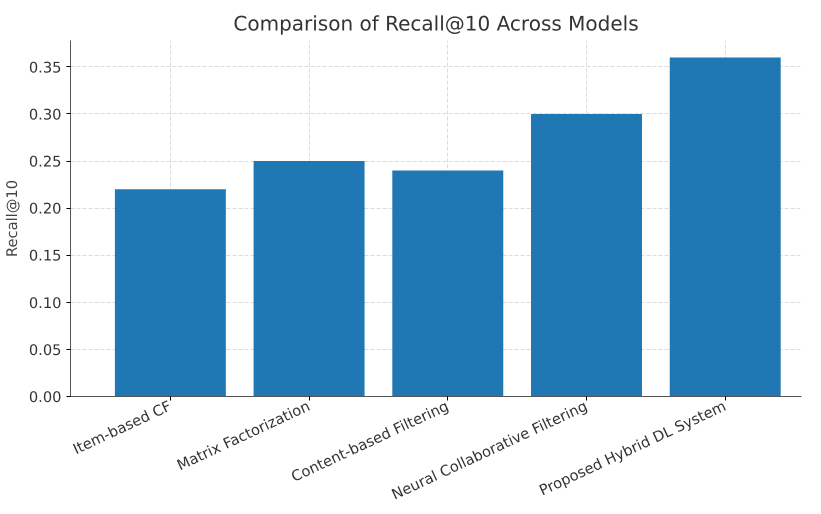  I want to click on y-tick-label: 0.25, so click(45, 162).